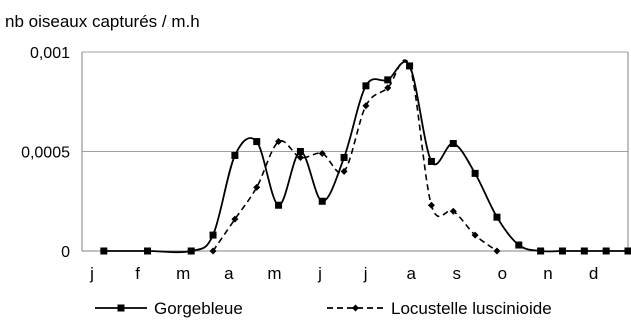 This screenshot has height=320, width=631. Describe the element at coordinates (547, 273) in the screenshot. I see `x-tick-label: n` at that location.